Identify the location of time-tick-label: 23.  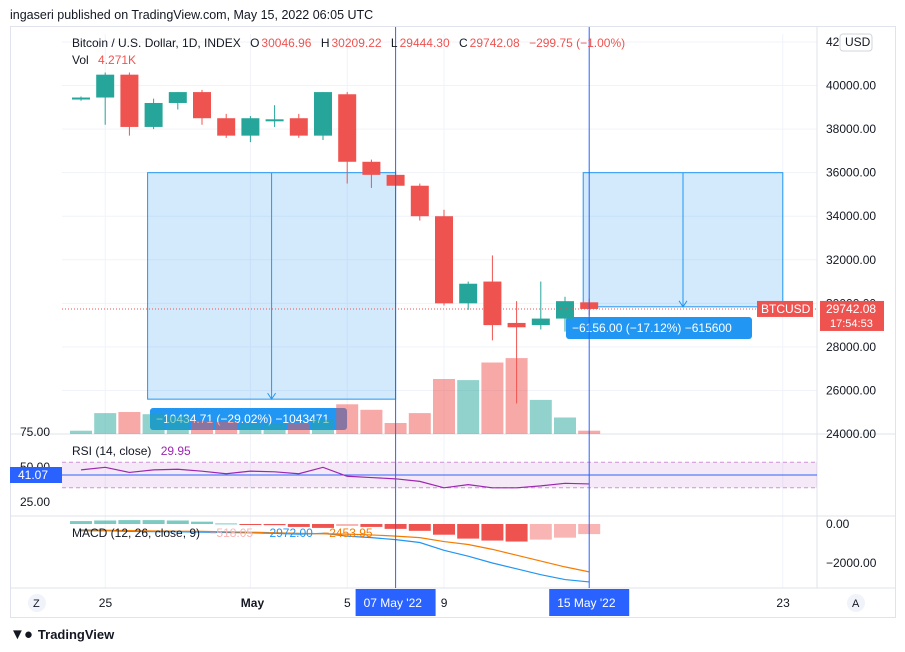
(783, 603).